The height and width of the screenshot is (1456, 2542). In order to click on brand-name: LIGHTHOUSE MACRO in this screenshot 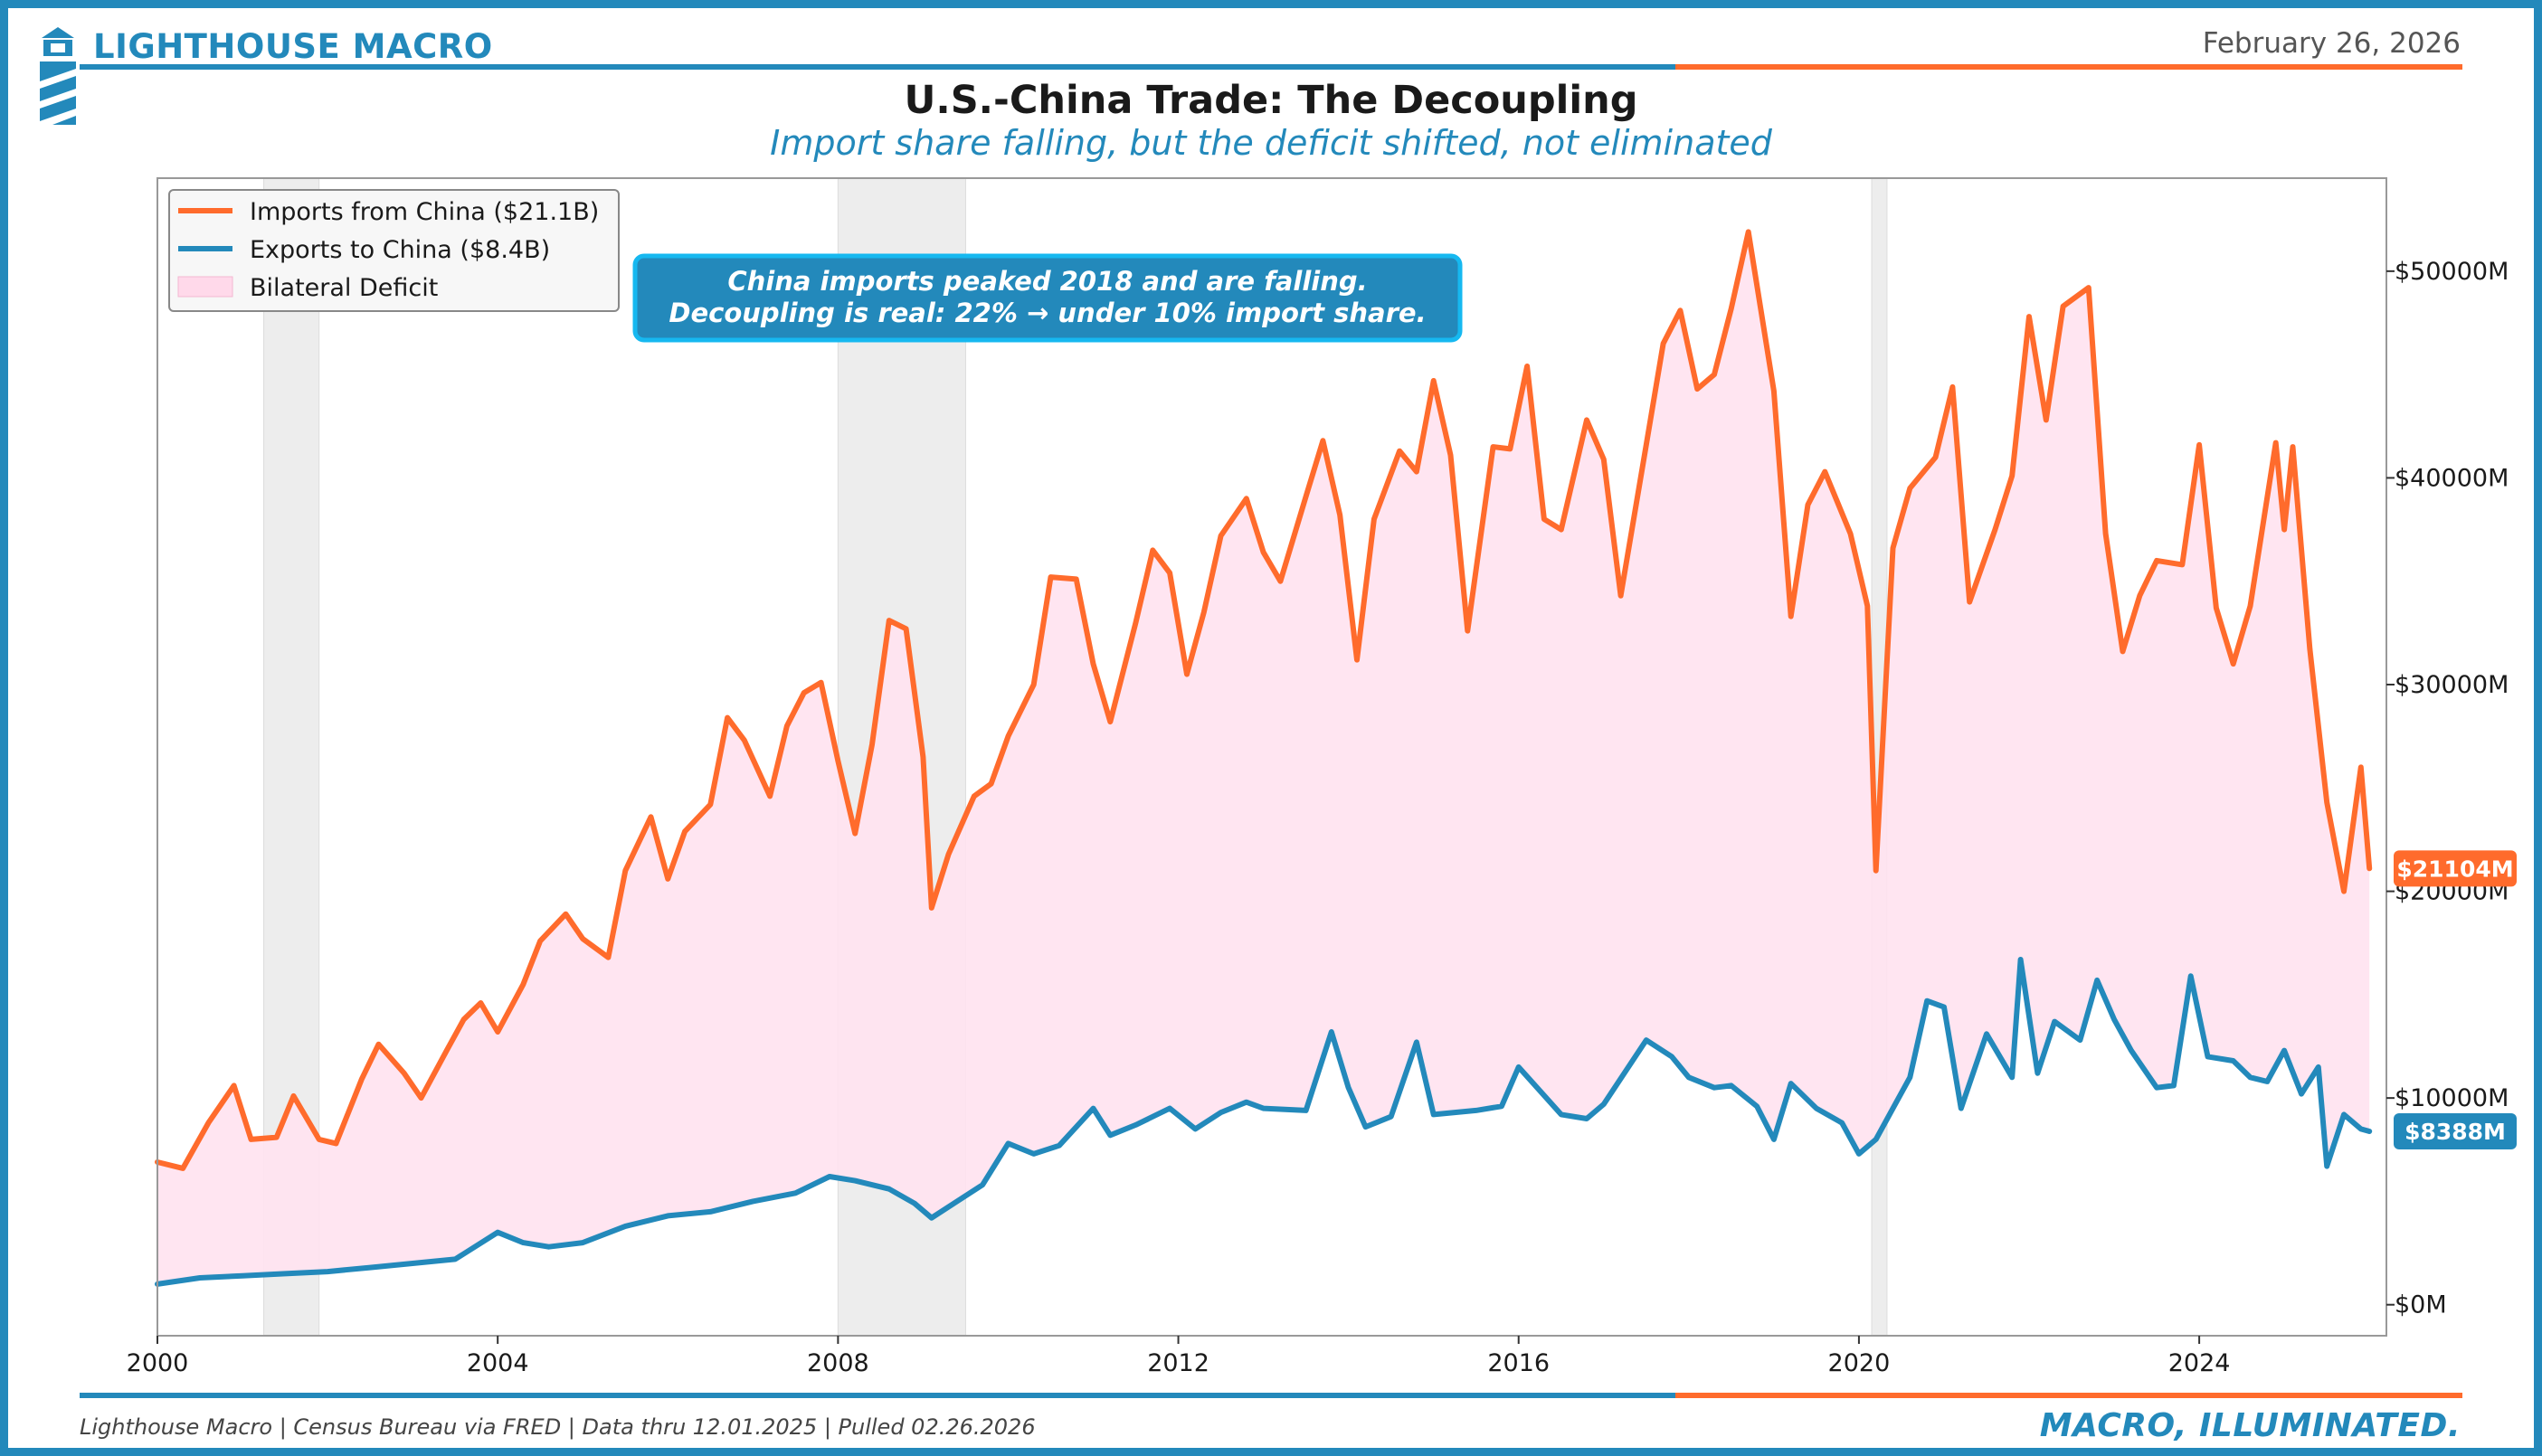, I will do `click(293, 46)`.